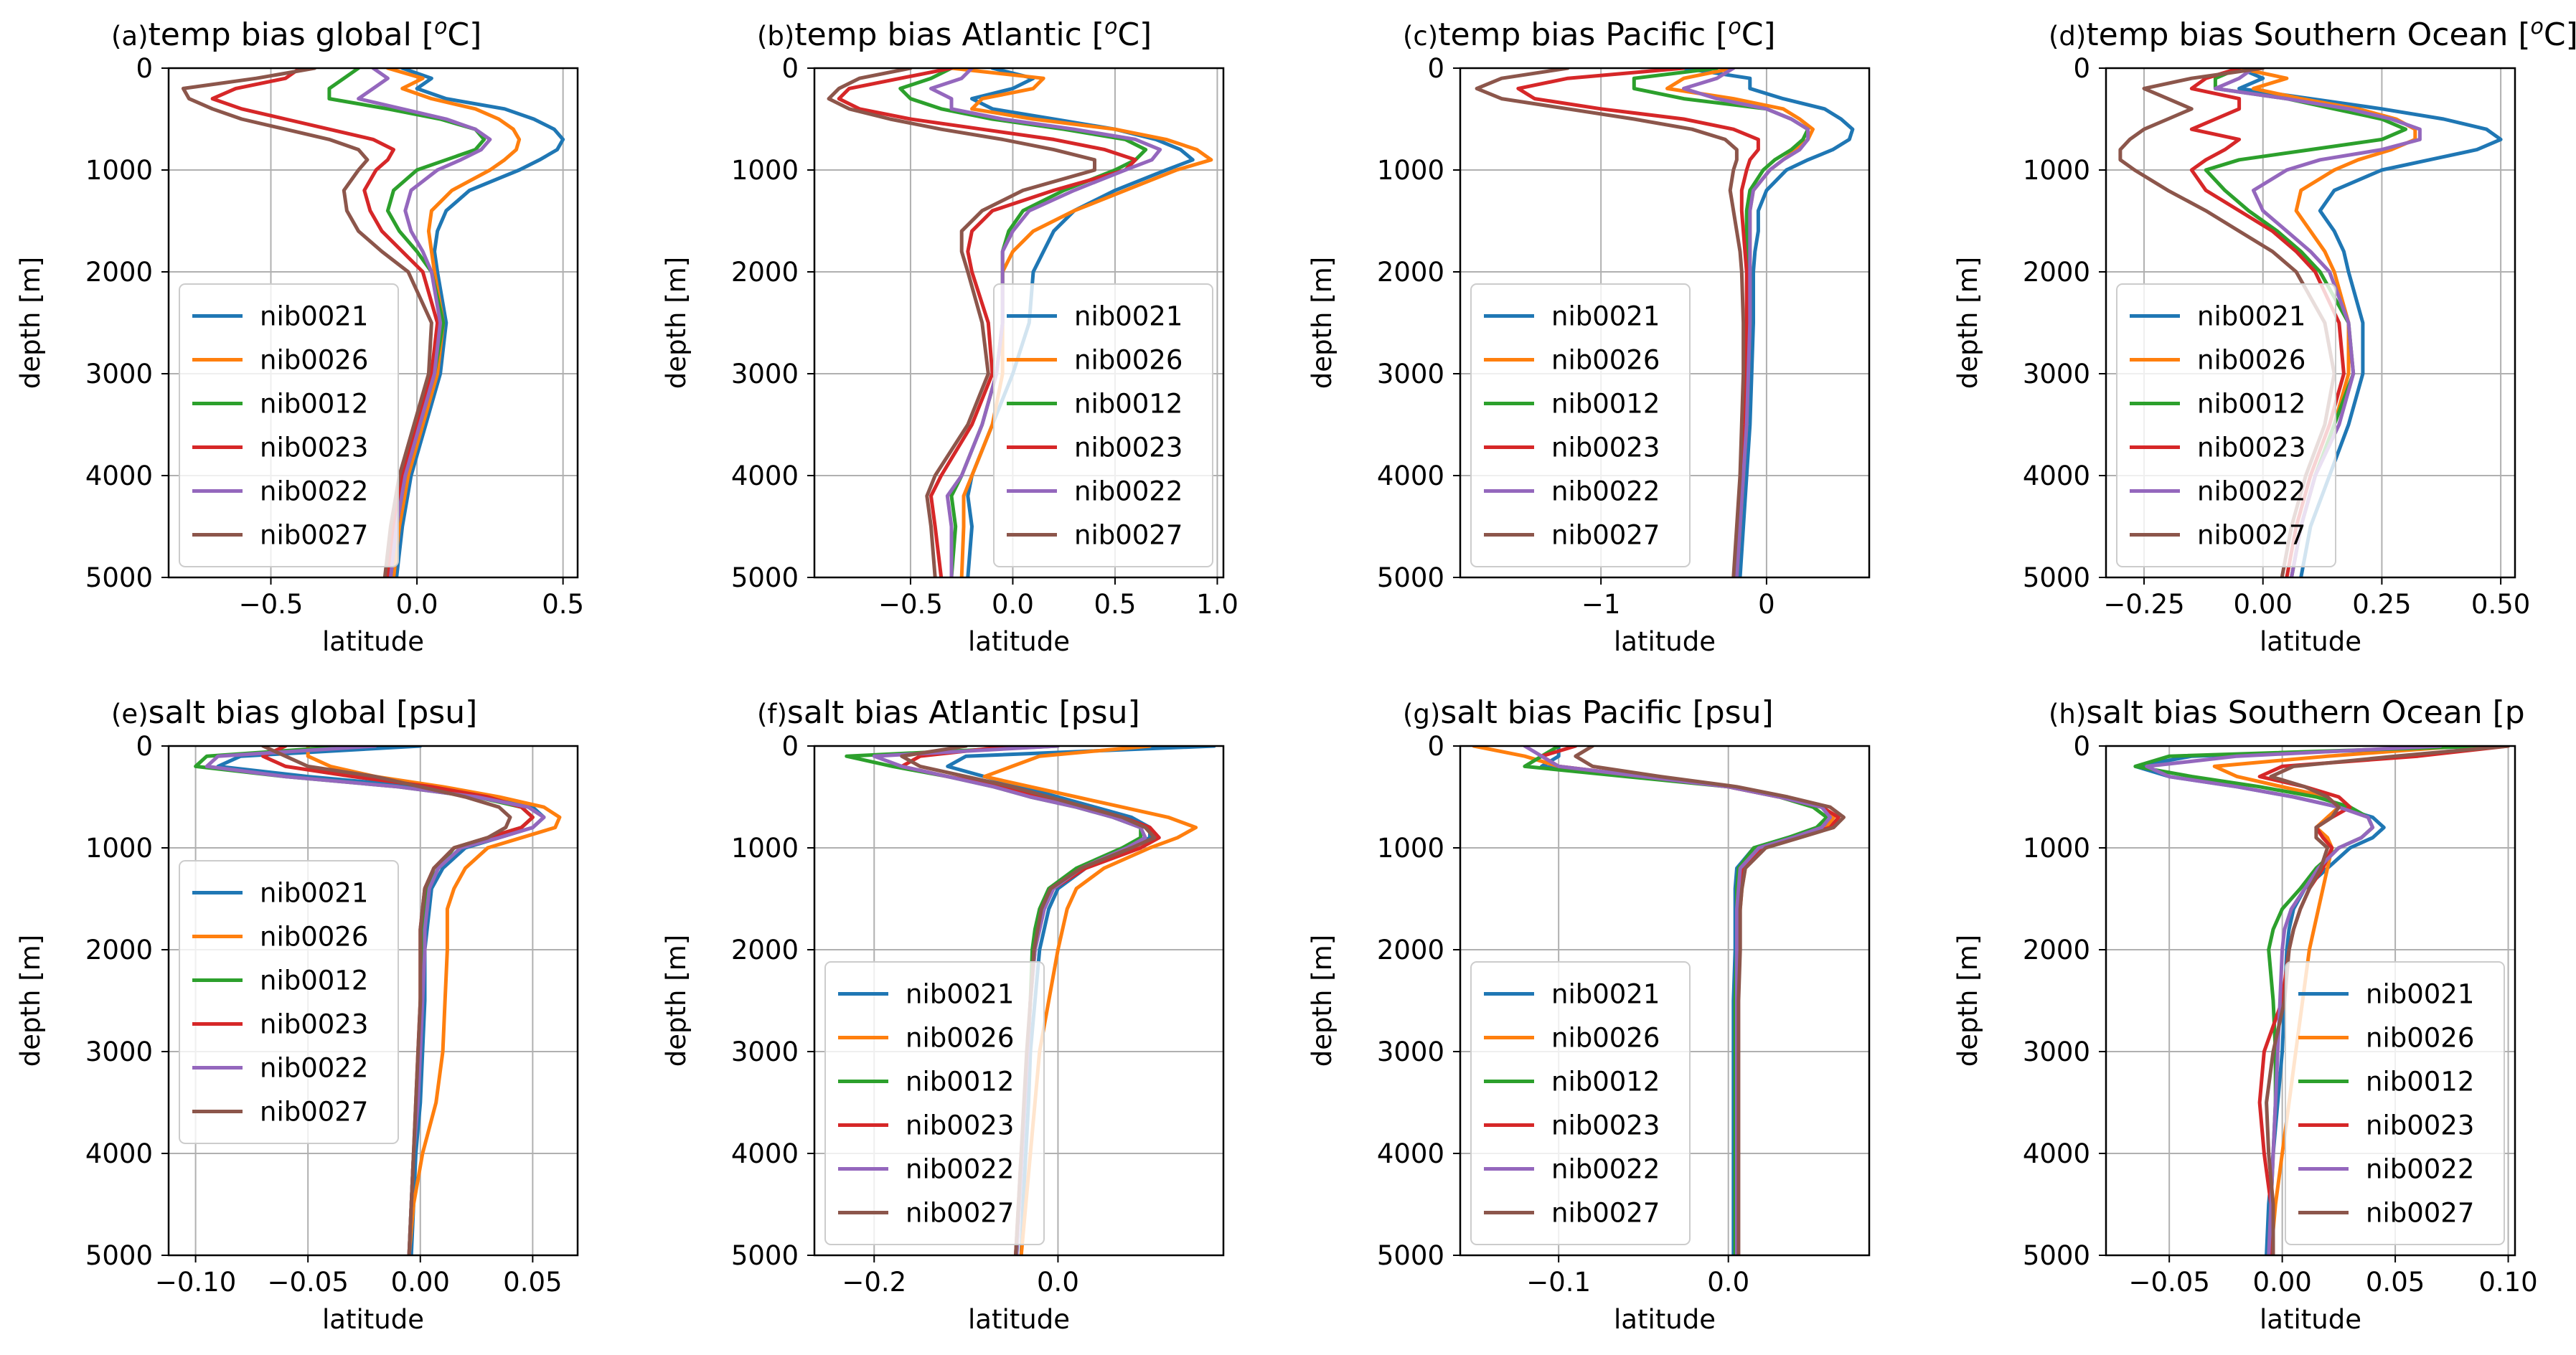 Image resolution: width=2576 pixels, height=1355 pixels. What do you see at coordinates (296, 33) in the screenshot?
I see `panel-title: (a)temp bias global [oC]` at bounding box center [296, 33].